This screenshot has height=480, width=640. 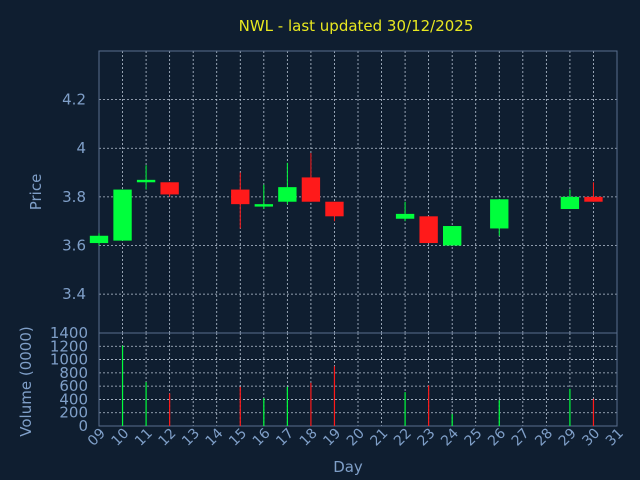 What do you see at coordinates (474, 438) in the screenshot?
I see `x-tick-label: 25` at bounding box center [474, 438].